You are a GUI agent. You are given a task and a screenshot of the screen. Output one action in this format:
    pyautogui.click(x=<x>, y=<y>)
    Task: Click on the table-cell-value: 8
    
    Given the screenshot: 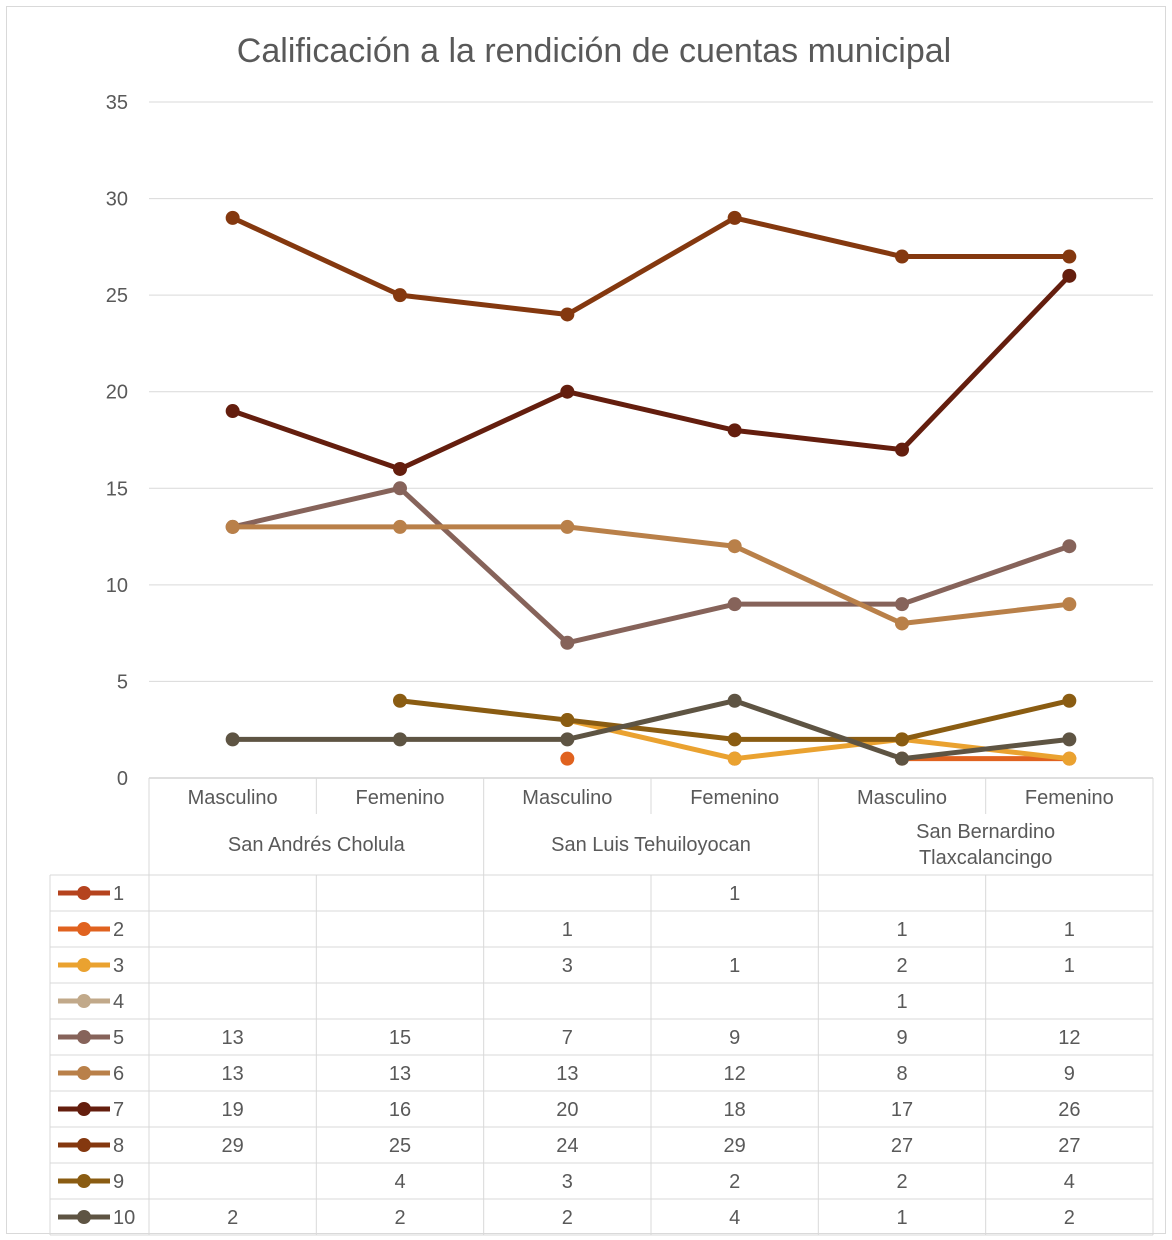 What is the action you would take?
    pyautogui.click(x=901, y=1074)
    